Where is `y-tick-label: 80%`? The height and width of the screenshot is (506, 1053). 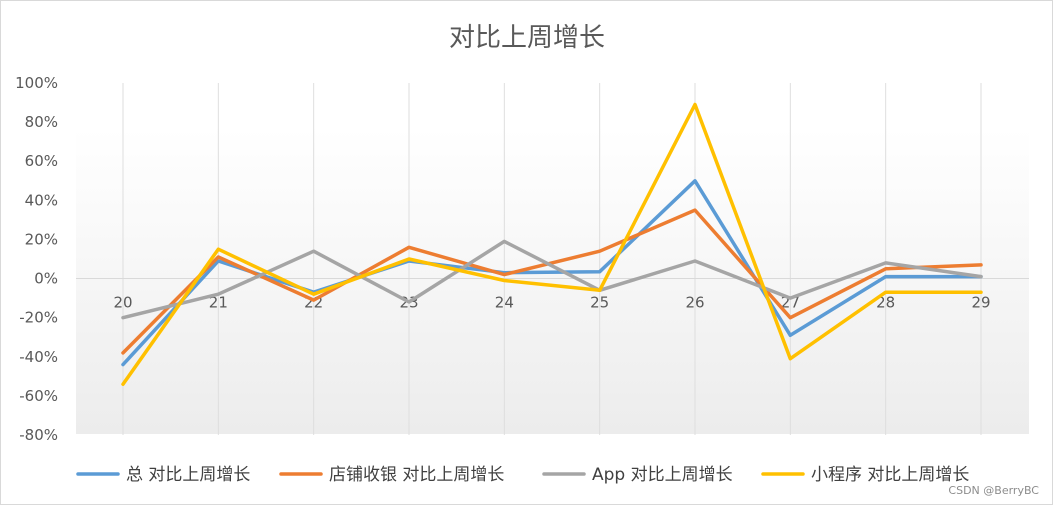 y-tick-label: 80% is located at coordinates (41, 122).